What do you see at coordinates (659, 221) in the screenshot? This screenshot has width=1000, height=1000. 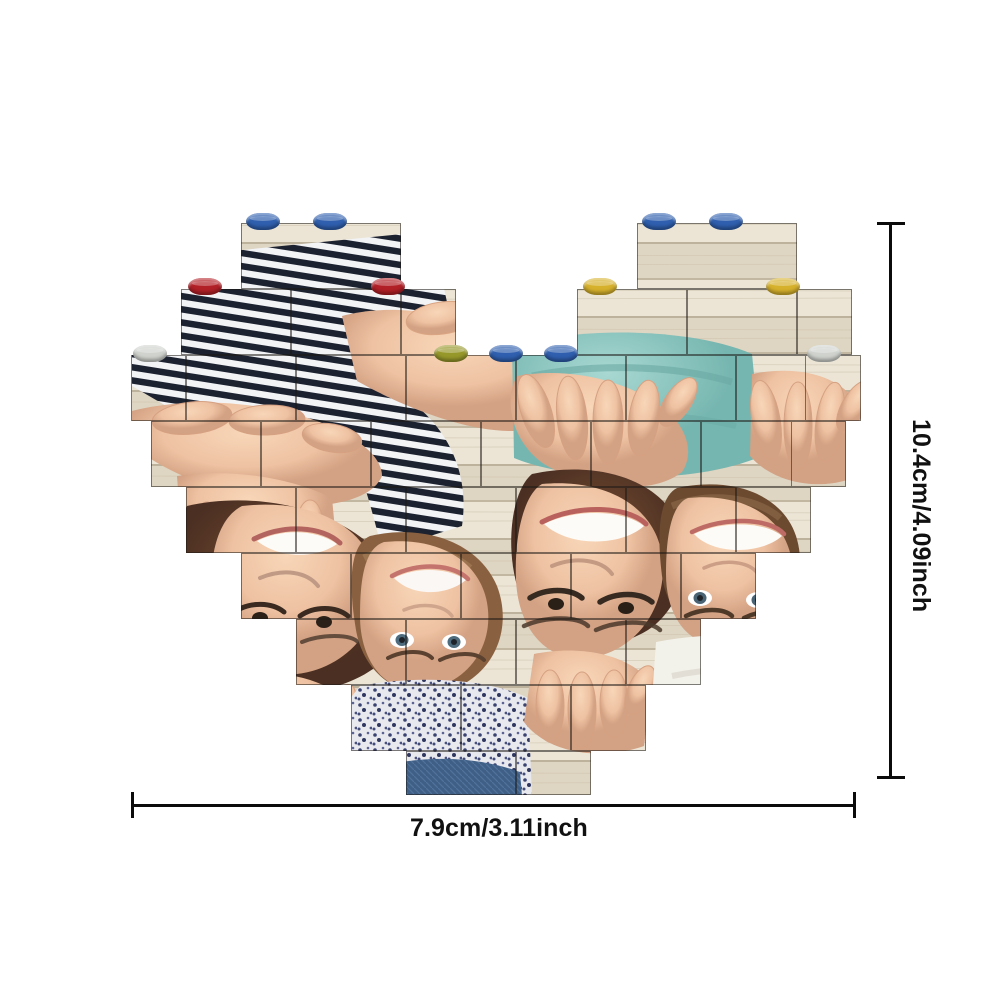 I see `stud-top-right-1-icon` at bounding box center [659, 221].